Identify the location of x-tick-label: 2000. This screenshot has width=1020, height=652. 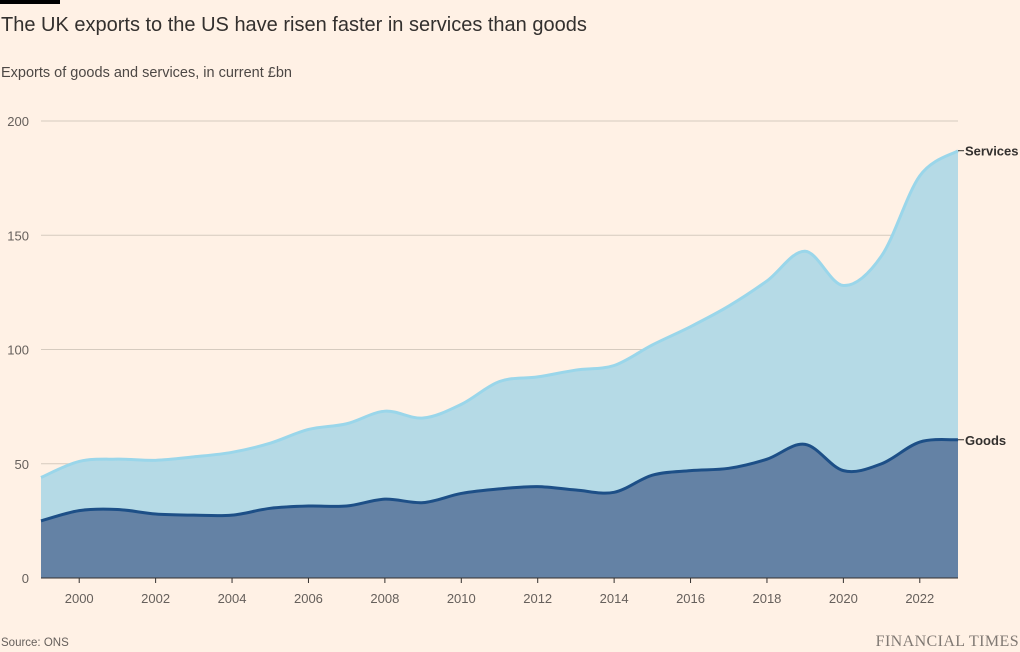
(79, 598).